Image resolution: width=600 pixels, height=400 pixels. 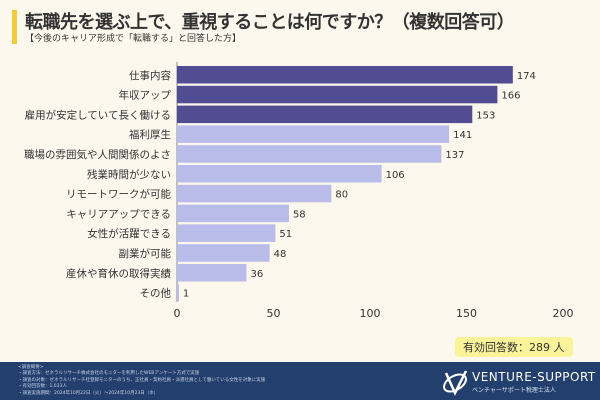 I want to click on category-label: 残業時間が少ない, so click(x=129, y=174).